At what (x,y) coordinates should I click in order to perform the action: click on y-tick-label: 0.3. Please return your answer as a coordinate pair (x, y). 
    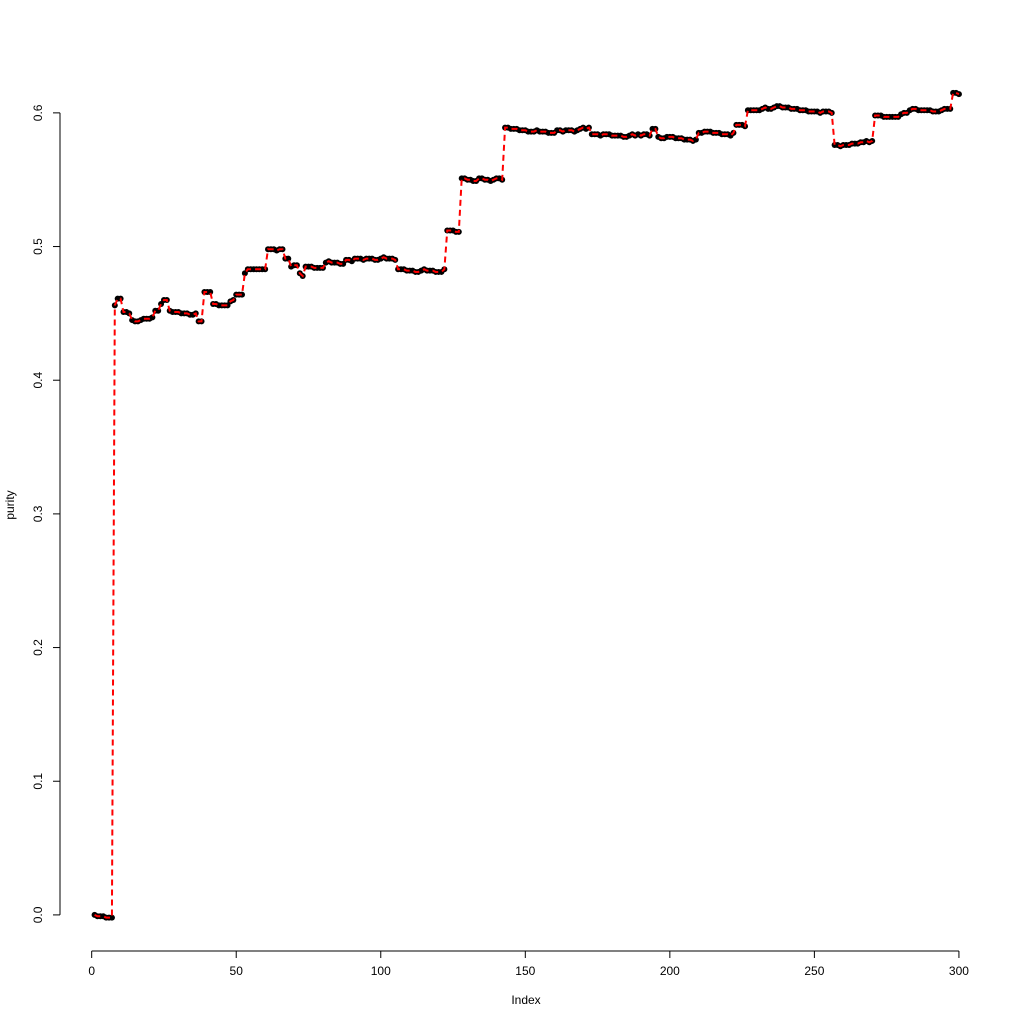
    Looking at the image, I should click on (38, 513).